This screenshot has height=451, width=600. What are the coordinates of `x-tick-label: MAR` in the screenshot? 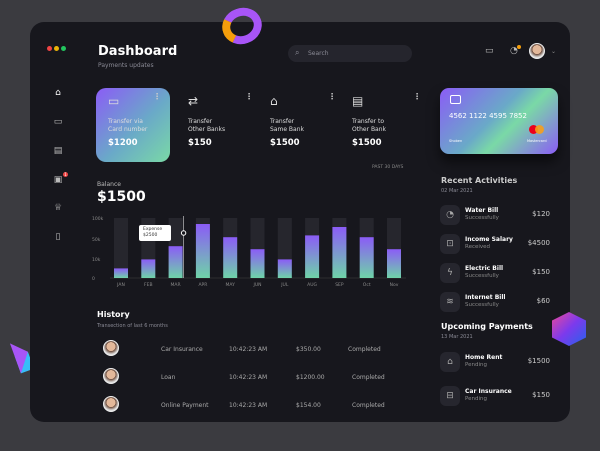 It's located at (176, 285).